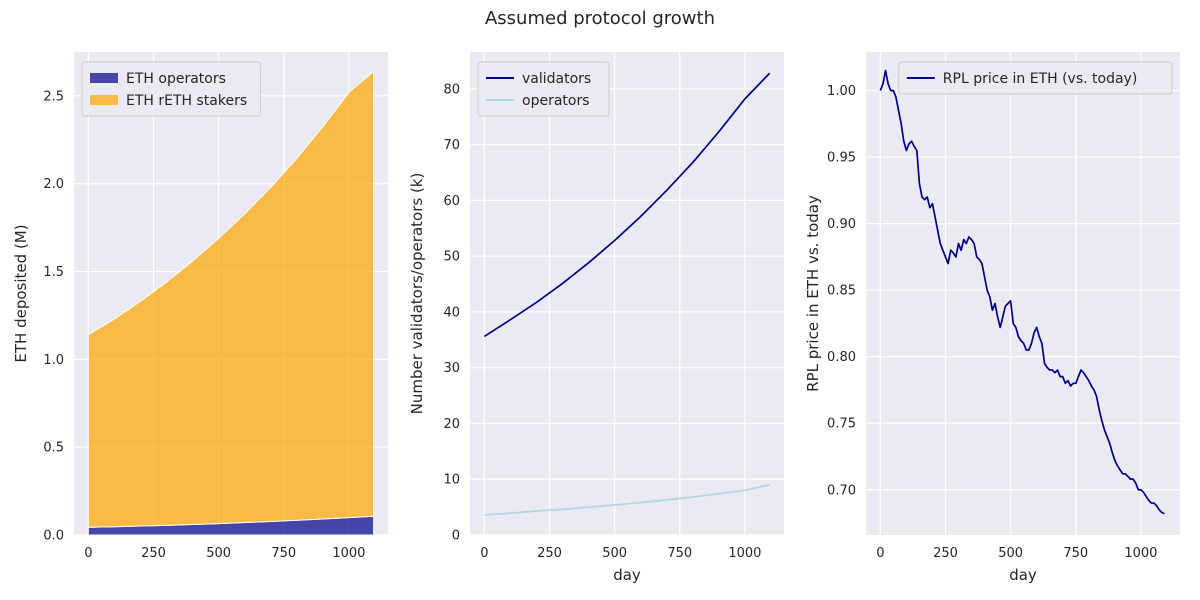  What do you see at coordinates (841, 158) in the screenshot?
I see `y-tick-label: 0.95` at bounding box center [841, 158].